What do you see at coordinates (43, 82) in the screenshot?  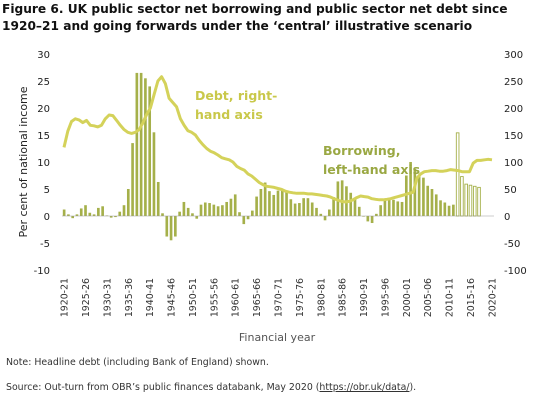 I see `left-tick-label: 25` at bounding box center [43, 82].